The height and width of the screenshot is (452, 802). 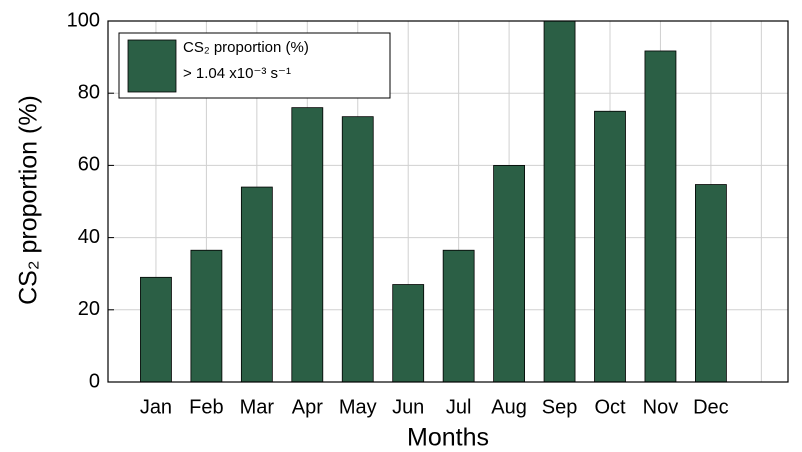 I want to click on x-tick-label: Mar, so click(x=257, y=407).